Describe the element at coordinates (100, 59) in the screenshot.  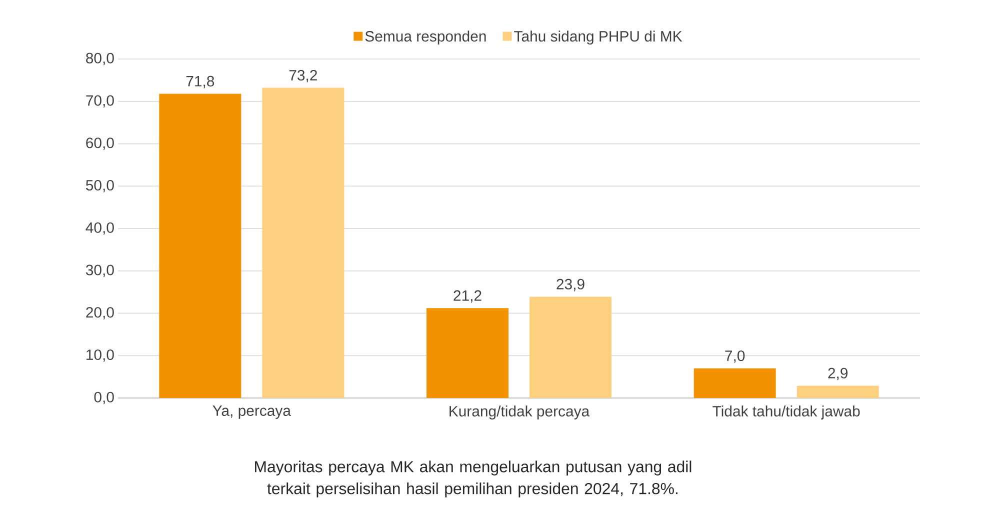
I see `y-tick-label: 80,0` at that location.